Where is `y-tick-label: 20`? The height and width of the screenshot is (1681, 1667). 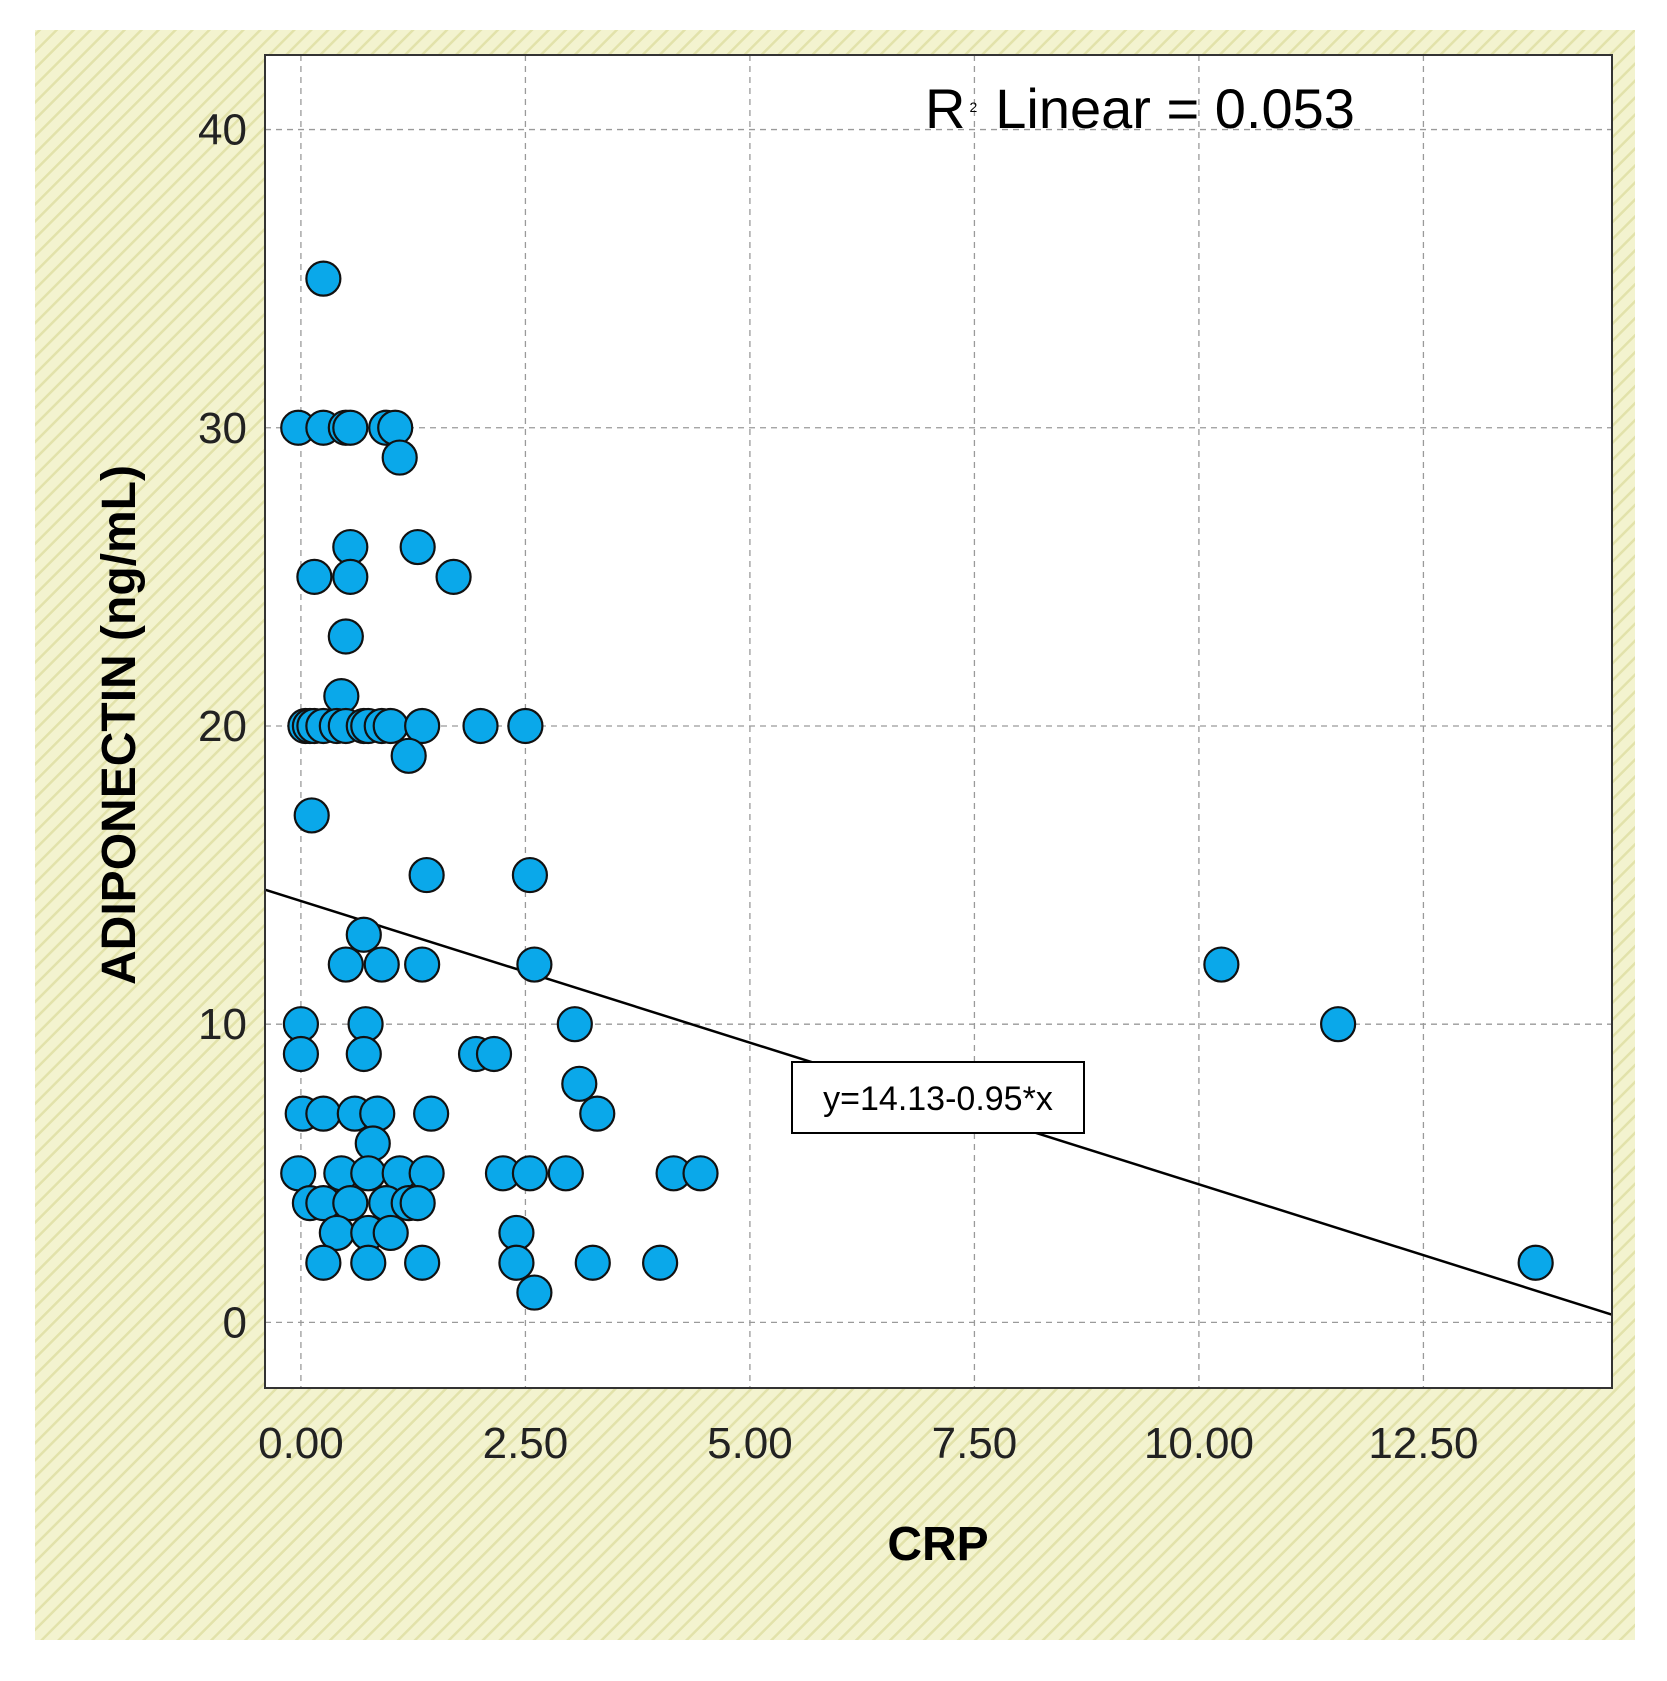 y-tick-label: 20 is located at coordinates (222, 726).